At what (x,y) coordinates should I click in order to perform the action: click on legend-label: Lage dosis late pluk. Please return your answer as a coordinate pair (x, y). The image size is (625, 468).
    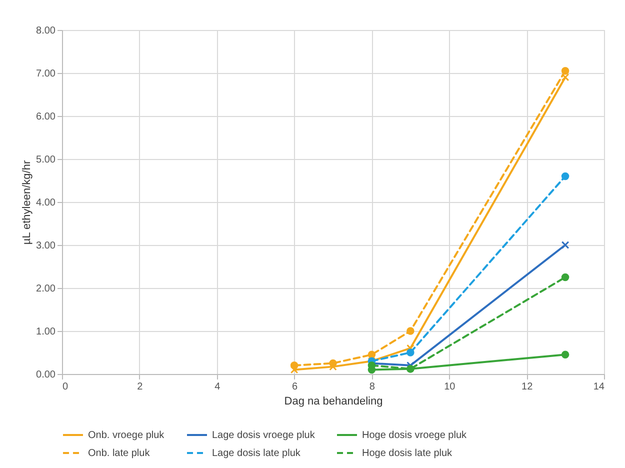
    Looking at the image, I should click on (257, 453).